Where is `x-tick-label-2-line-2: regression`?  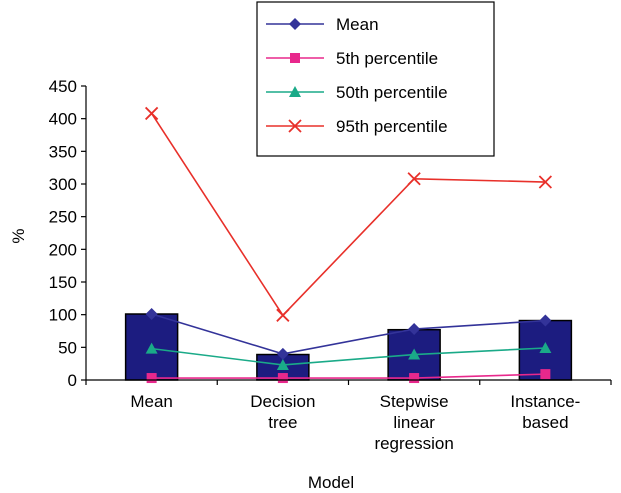
x-tick-label-2-line-2: regression is located at coordinates (413, 443).